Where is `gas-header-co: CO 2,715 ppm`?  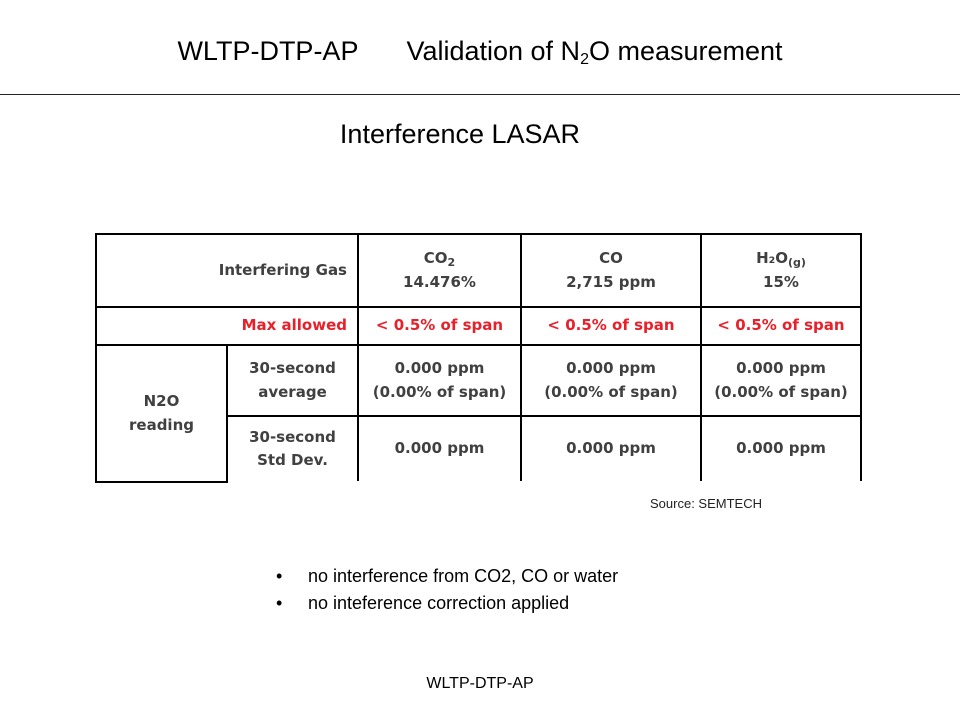
gas-header-co: CO 2,715 ppm is located at coordinates (611, 270).